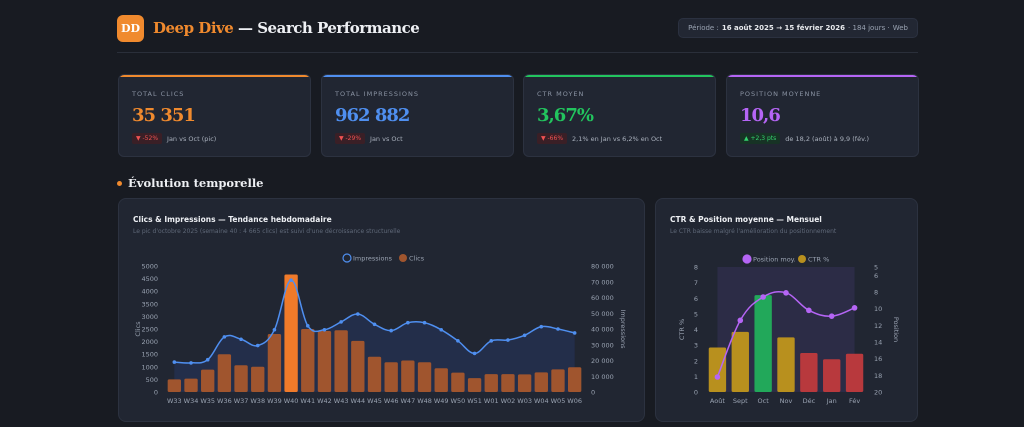  Describe the element at coordinates (258, 379) in the screenshot. I see `bar-W38` at that location.